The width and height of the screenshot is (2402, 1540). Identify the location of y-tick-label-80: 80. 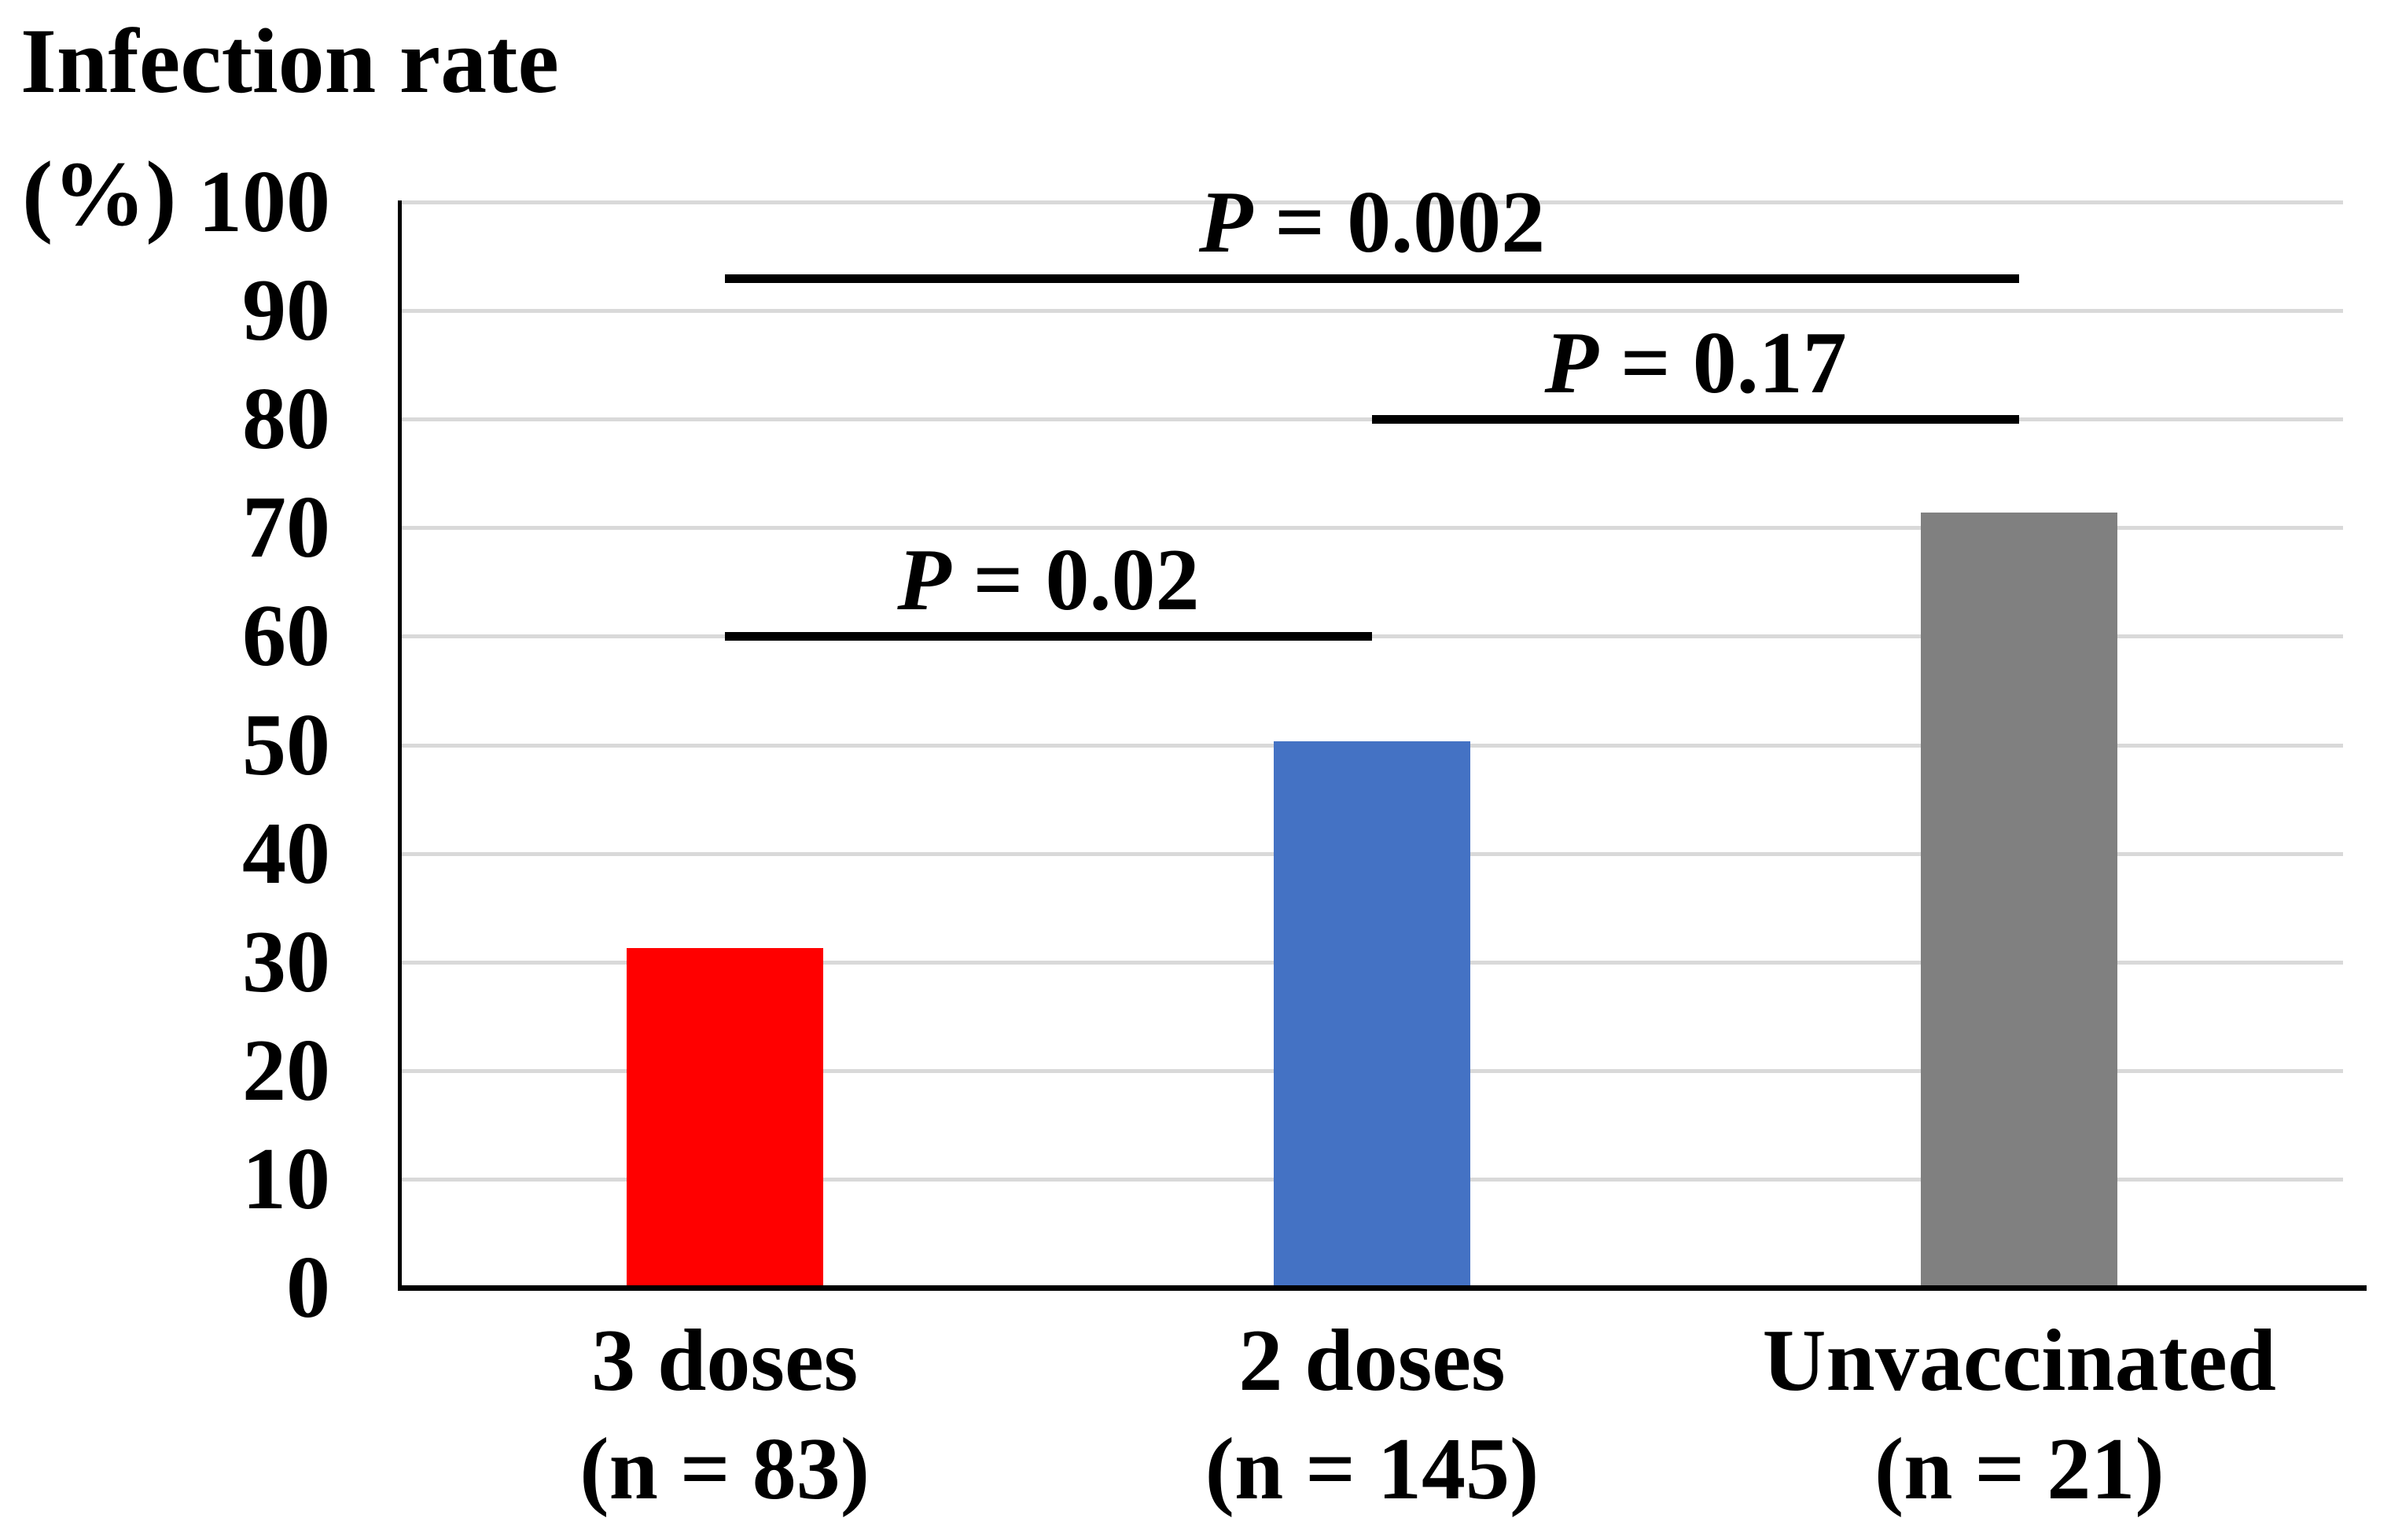
(286, 419).